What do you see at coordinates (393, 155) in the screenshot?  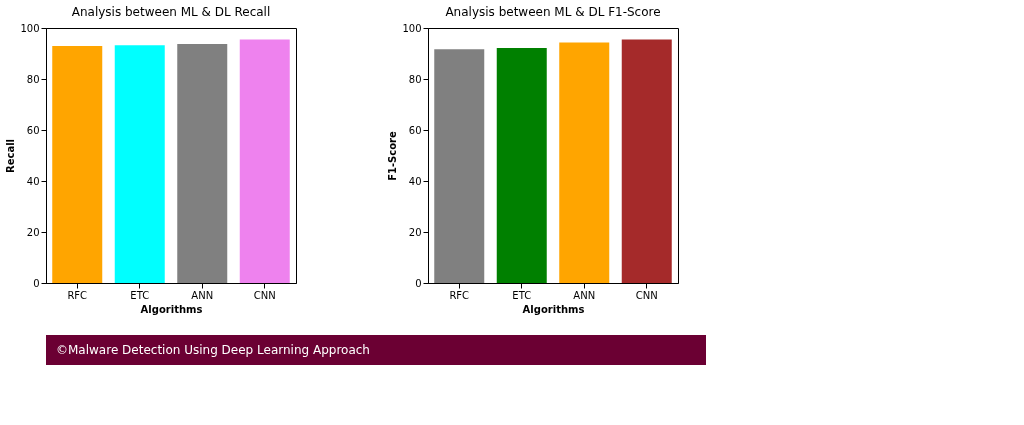 I see `y-axis-title: F1-Score` at bounding box center [393, 155].